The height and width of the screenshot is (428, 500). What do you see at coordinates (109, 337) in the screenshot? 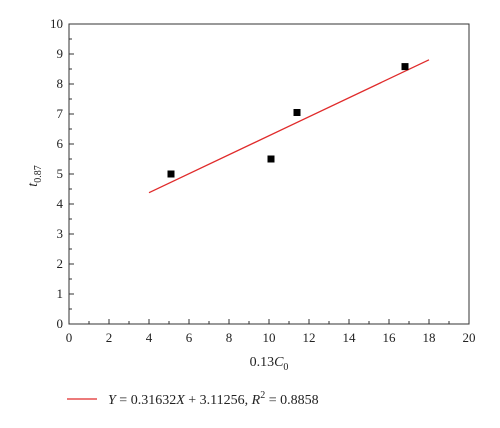
I see `x-tick-label: 2` at bounding box center [109, 337].